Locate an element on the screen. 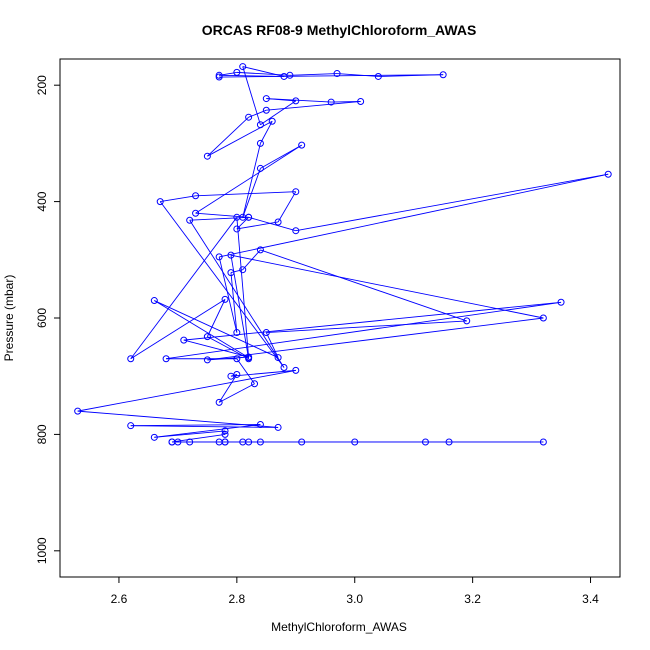  x-axis: 2.6 2.8 3.0 3.2 3.4 is located at coordinates (355, 591).